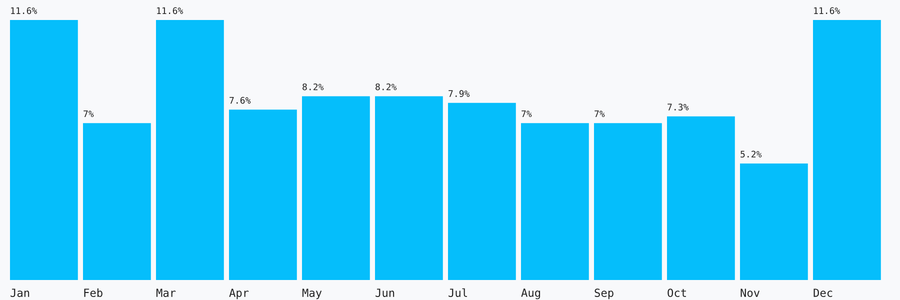 The width and height of the screenshot is (900, 300). I want to click on x-tick-label: Jun, so click(385, 292).